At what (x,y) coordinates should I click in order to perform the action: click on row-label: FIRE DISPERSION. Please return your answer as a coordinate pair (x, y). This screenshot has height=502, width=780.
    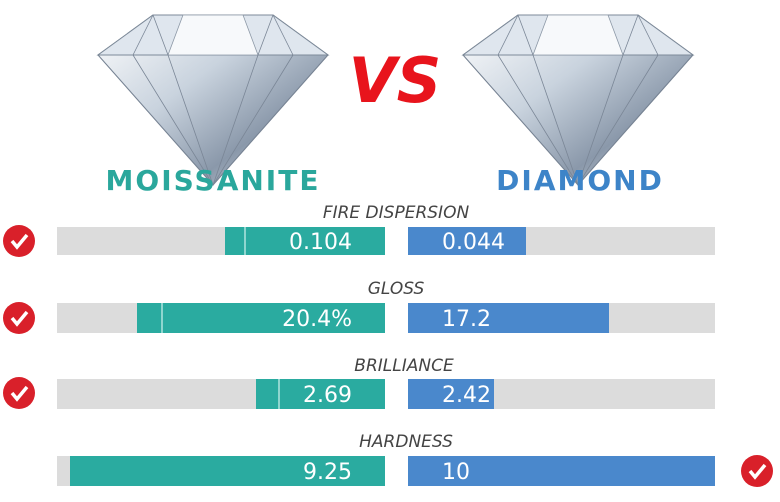
    Looking at the image, I should click on (396, 213).